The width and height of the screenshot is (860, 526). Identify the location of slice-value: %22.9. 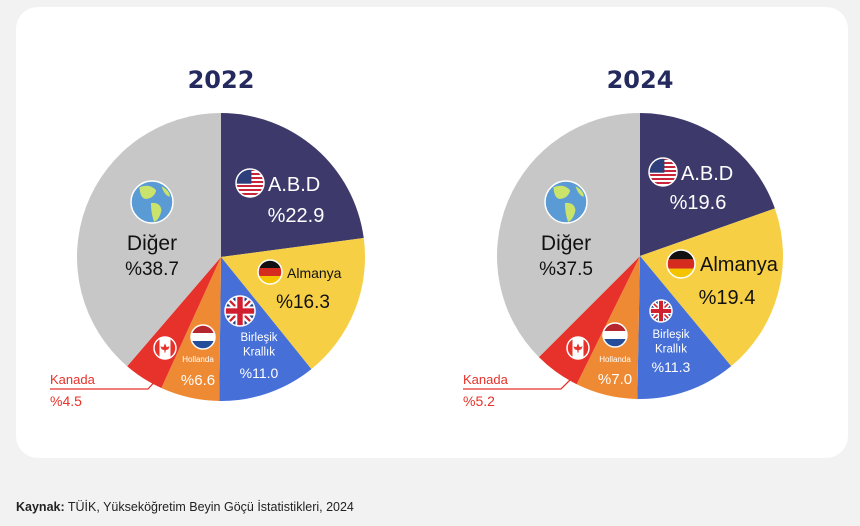
(296, 216).